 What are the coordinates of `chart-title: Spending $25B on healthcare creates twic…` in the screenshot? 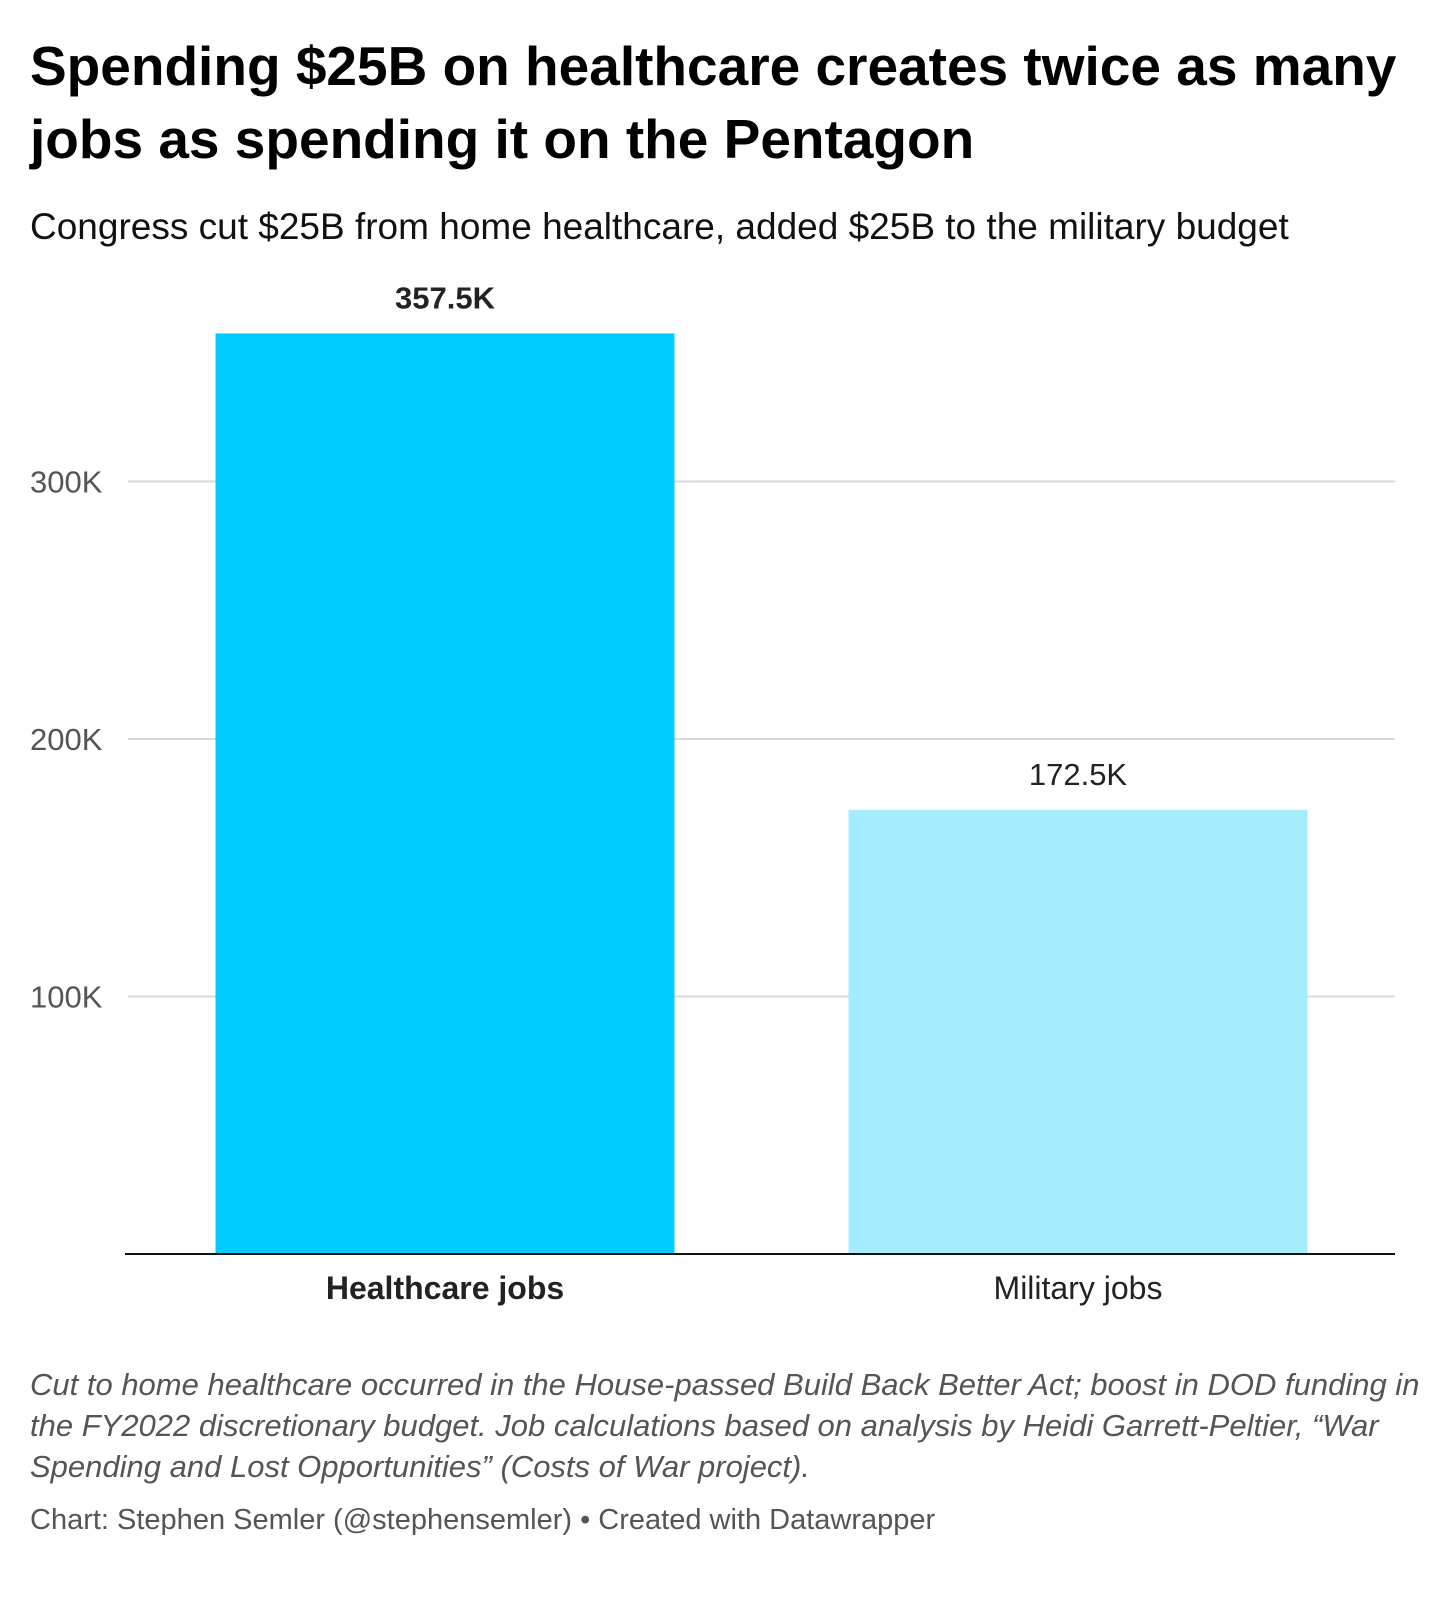 It's located at (713, 102).